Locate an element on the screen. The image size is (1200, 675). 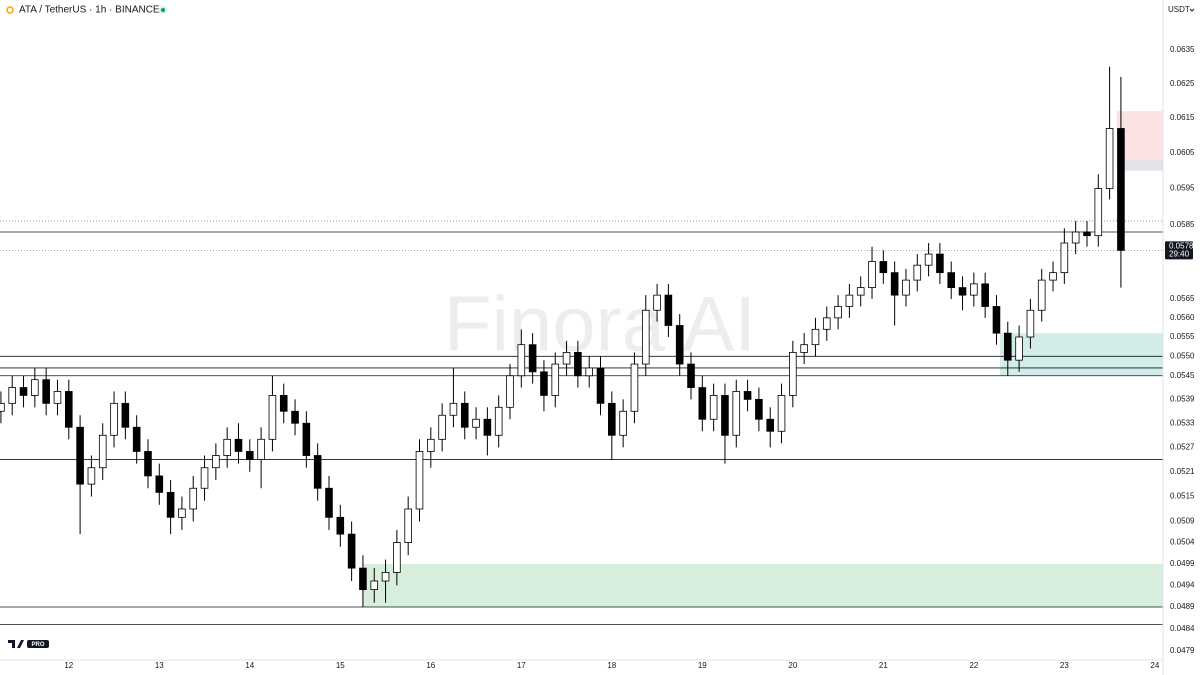
y-tick-label: 0.0515 is located at coordinates (1182, 496).